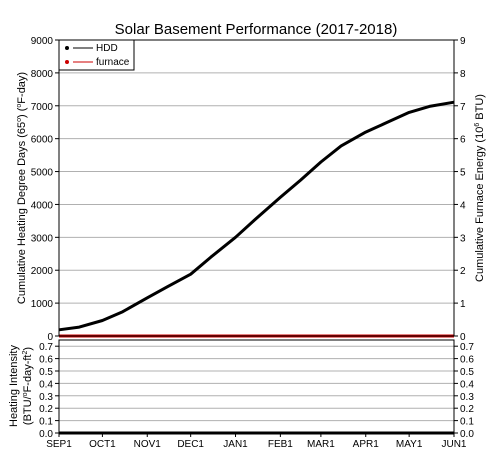 Image resolution: width=504 pixels, height=474 pixels. What do you see at coordinates (467, 422) in the screenshot?
I see `bottom-right-tick-label: 0.1` at bounding box center [467, 422].